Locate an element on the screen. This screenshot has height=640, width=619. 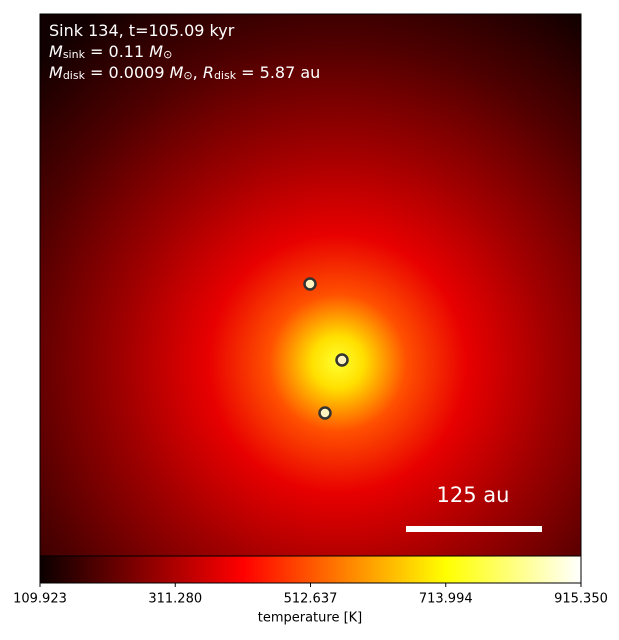
annotation-text: = 0.0009 is located at coordinates (127, 72).